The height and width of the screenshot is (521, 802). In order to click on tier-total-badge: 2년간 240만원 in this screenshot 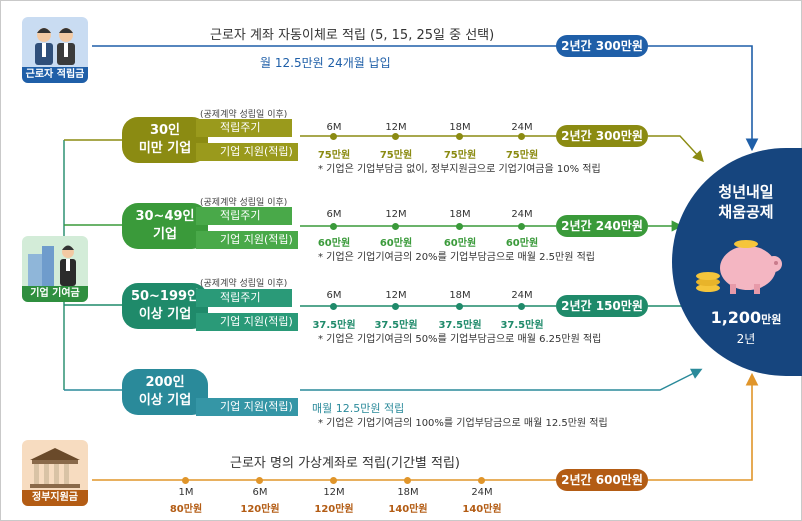, I will do `click(602, 226)`.